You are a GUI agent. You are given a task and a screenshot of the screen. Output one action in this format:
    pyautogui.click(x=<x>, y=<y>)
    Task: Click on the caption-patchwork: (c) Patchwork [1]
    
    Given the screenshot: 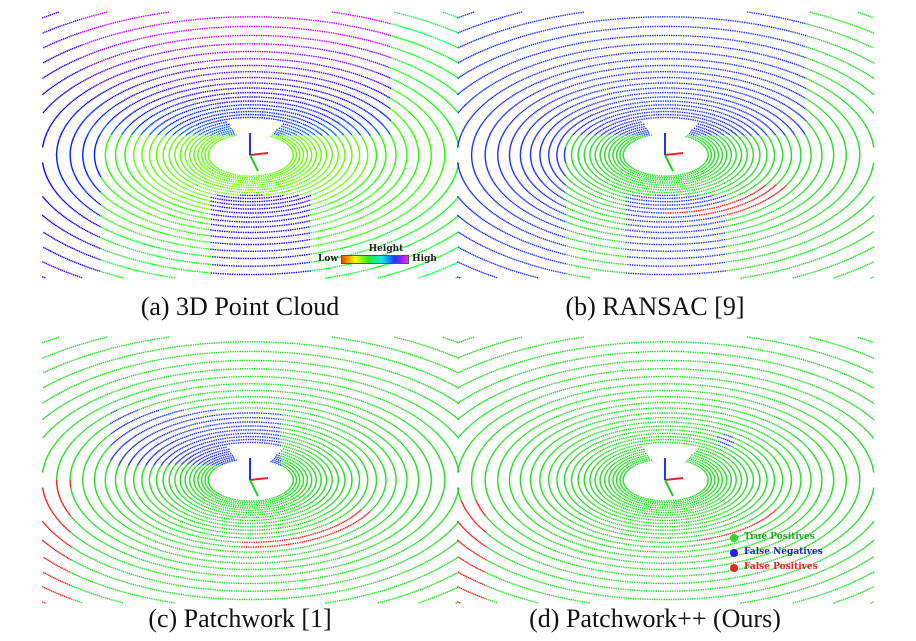 What is the action you would take?
    pyautogui.click(x=240, y=618)
    